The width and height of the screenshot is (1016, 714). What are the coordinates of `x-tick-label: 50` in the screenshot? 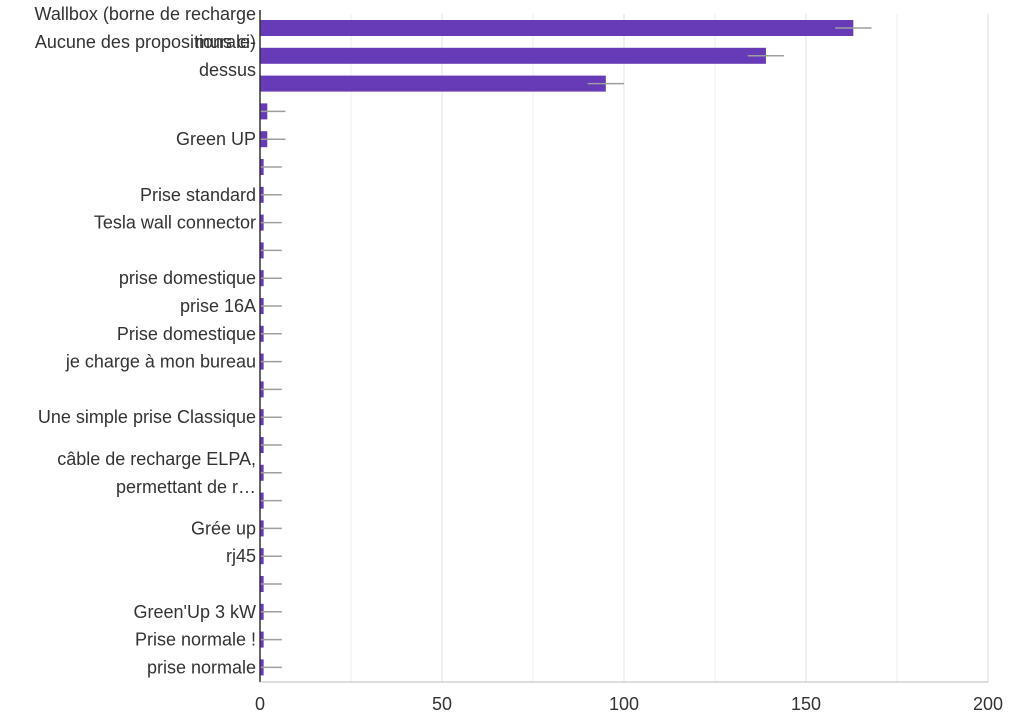 It's located at (442, 704).